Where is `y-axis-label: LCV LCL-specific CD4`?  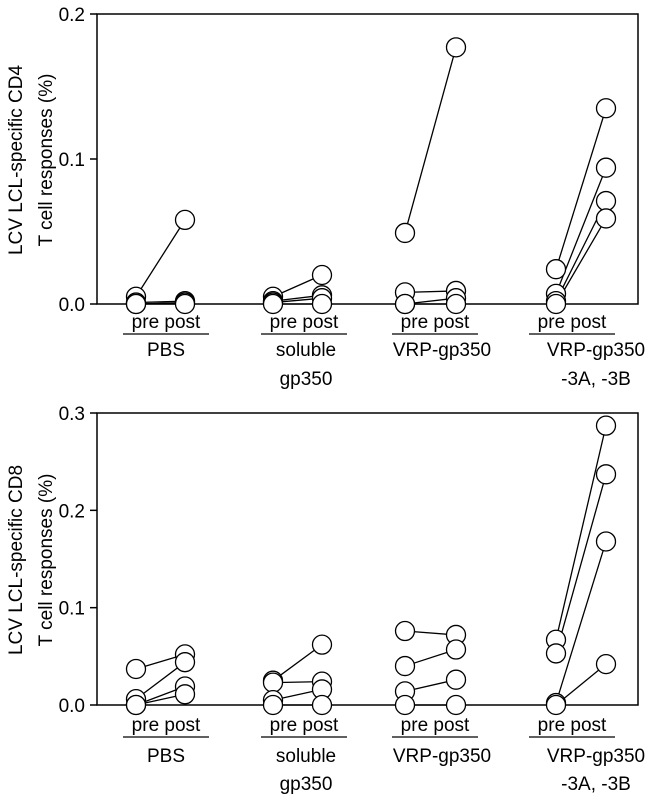
y-axis-label: LCV LCL-specific CD4 is located at coordinates (16, 160).